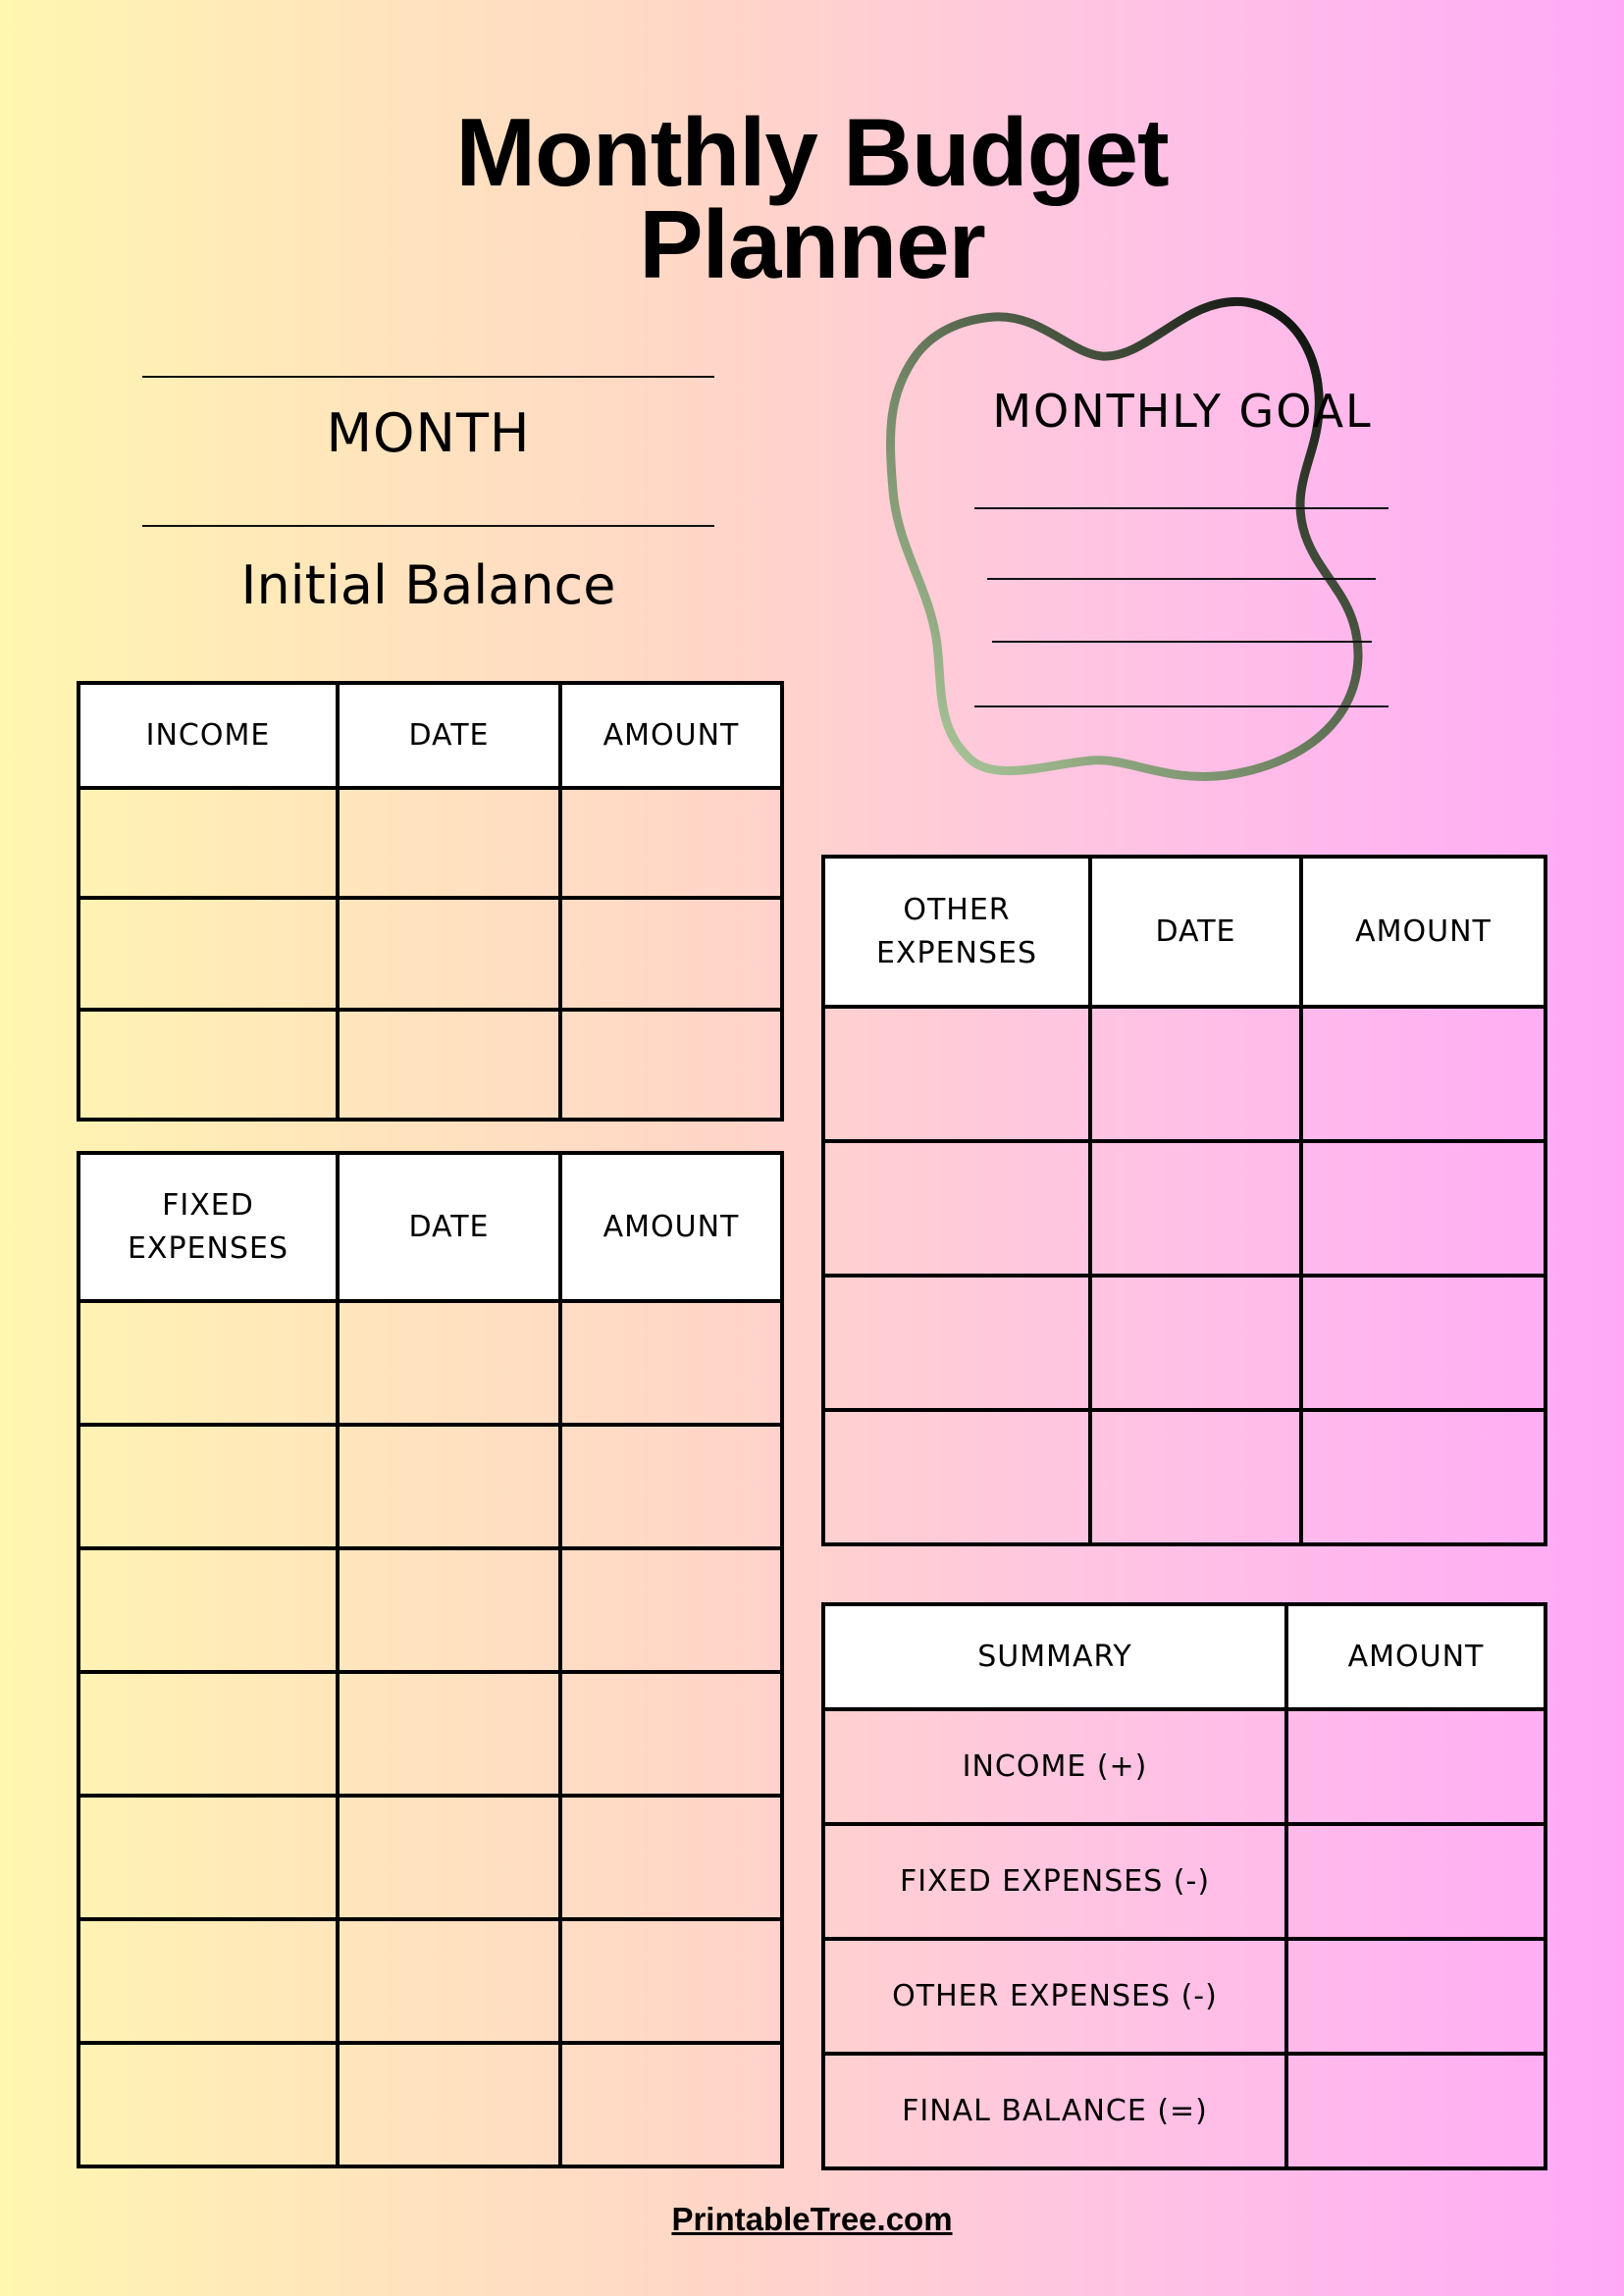  What do you see at coordinates (1182, 411) in the screenshot?
I see `monthly-goal-title: MONTHLY GOAL` at bounding box center [1182, 411].